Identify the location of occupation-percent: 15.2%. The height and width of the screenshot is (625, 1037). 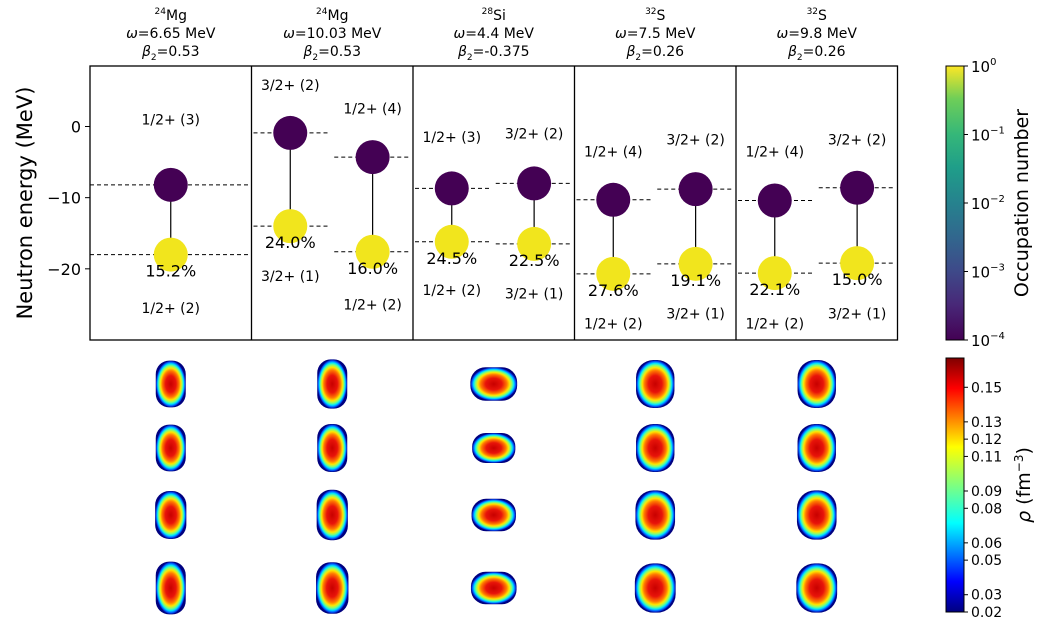
(170, 271).